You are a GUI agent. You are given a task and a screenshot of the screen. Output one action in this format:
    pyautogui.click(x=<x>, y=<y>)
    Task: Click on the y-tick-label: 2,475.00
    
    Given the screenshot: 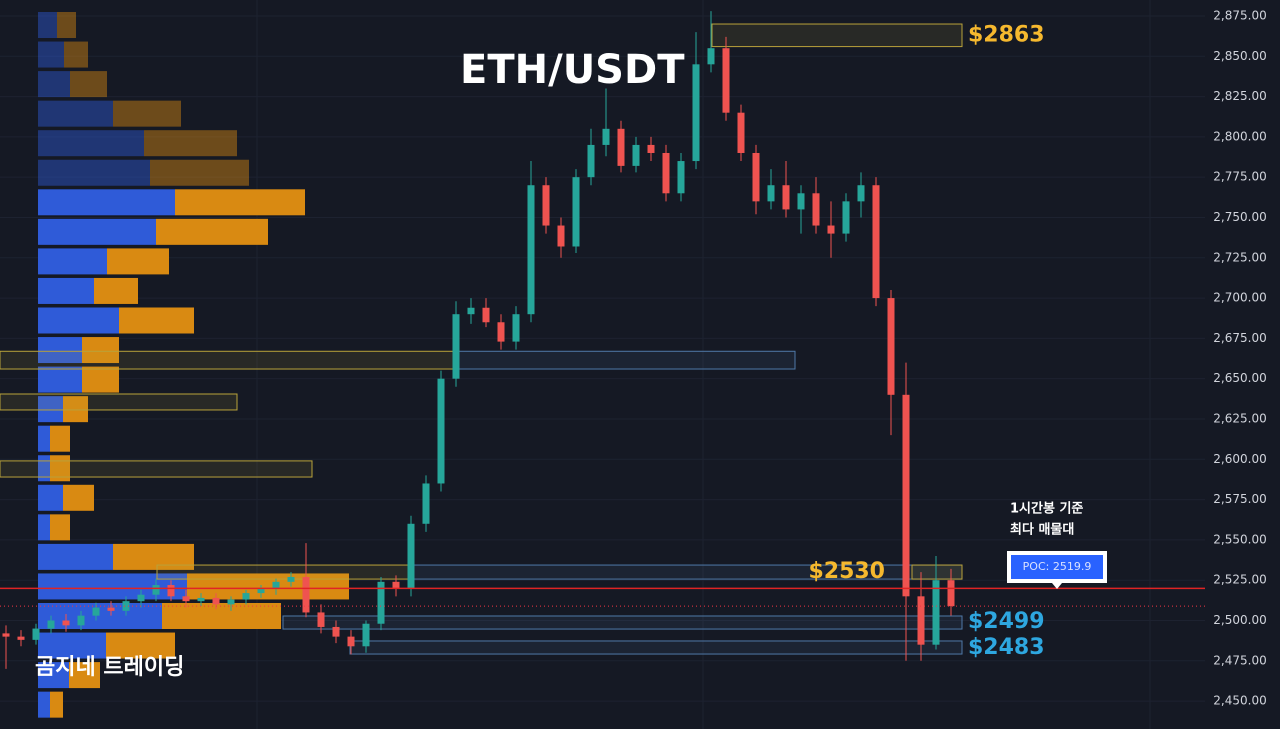 What is the action you would take?
    pyautogui.click(x=1239, y=660)
    